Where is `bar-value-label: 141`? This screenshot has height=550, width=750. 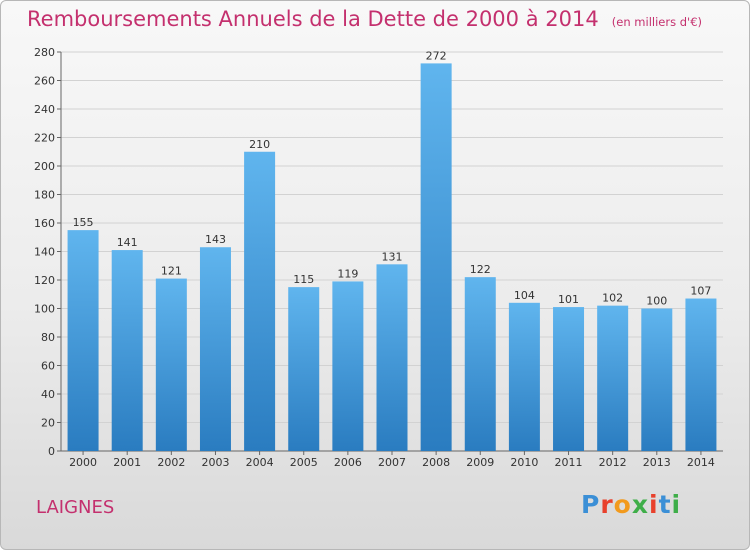
bar-value-label: 141 is located at coordinates (127, 242).